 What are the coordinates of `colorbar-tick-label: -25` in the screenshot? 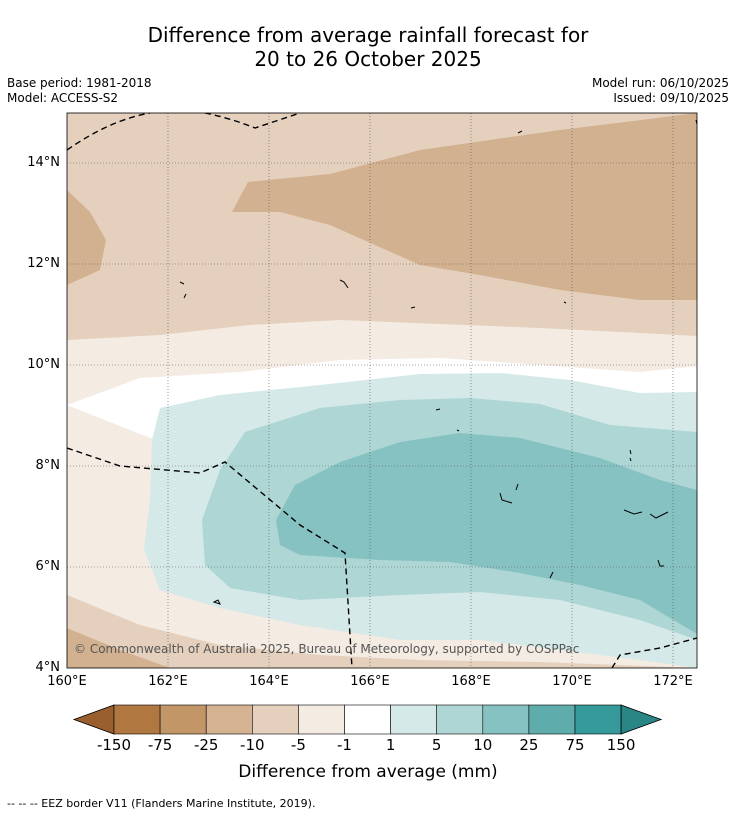 It's located at (206, 745).